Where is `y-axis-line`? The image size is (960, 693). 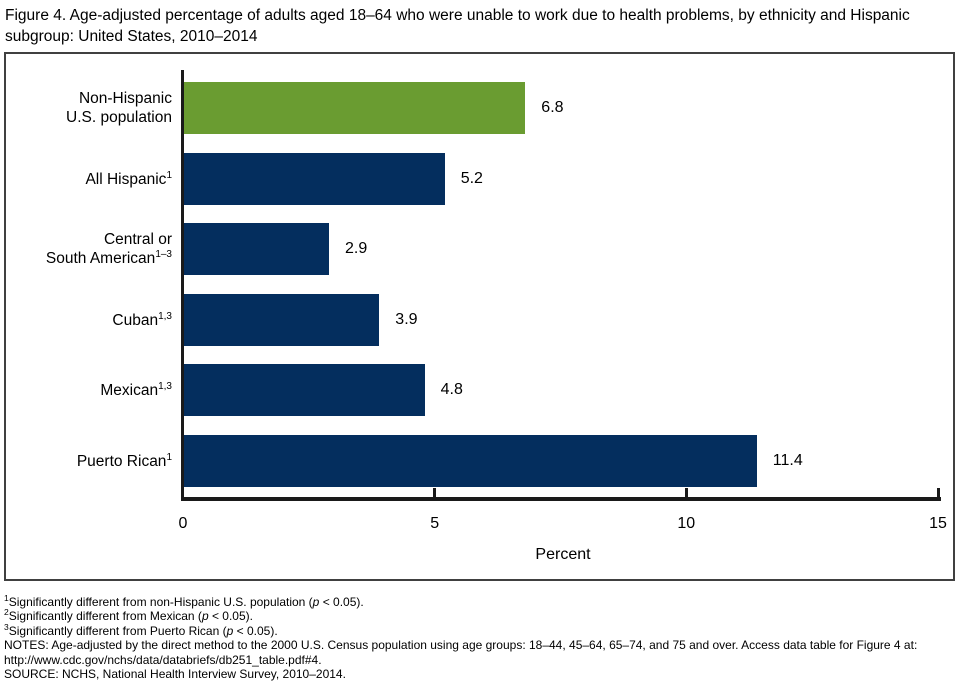 y-axis-line is located at coordinates (182, 285).